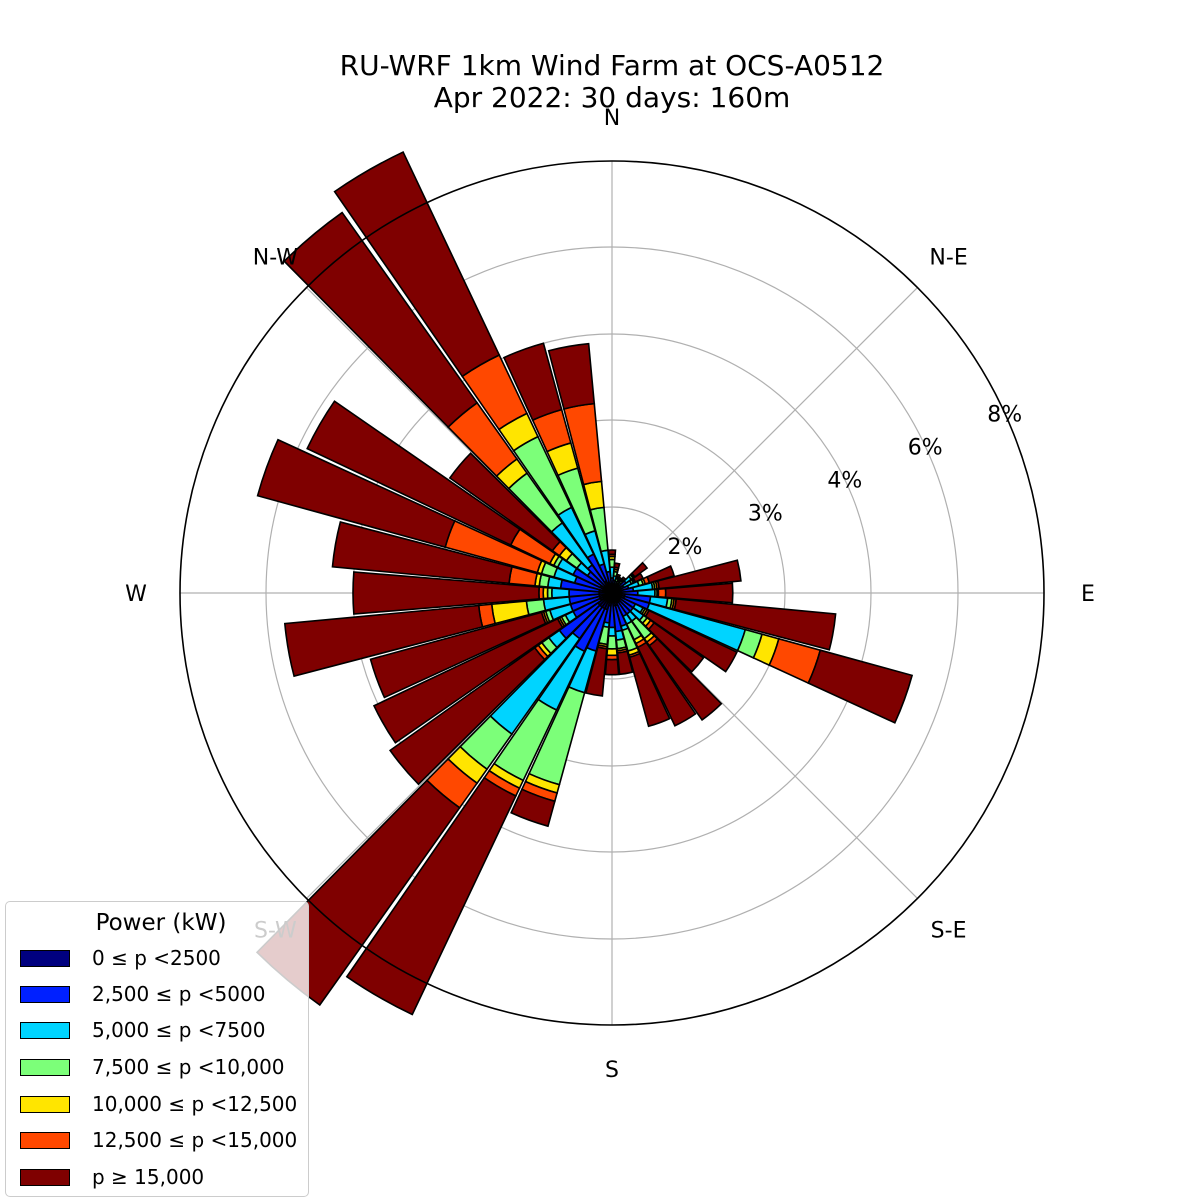 The image size is (1200, 1200). What do you see at coordinates (179, 1030) in the screenshot?
I see `legend-label: 5,000 ≤ p <7500` at bounding box center [179, 1030].